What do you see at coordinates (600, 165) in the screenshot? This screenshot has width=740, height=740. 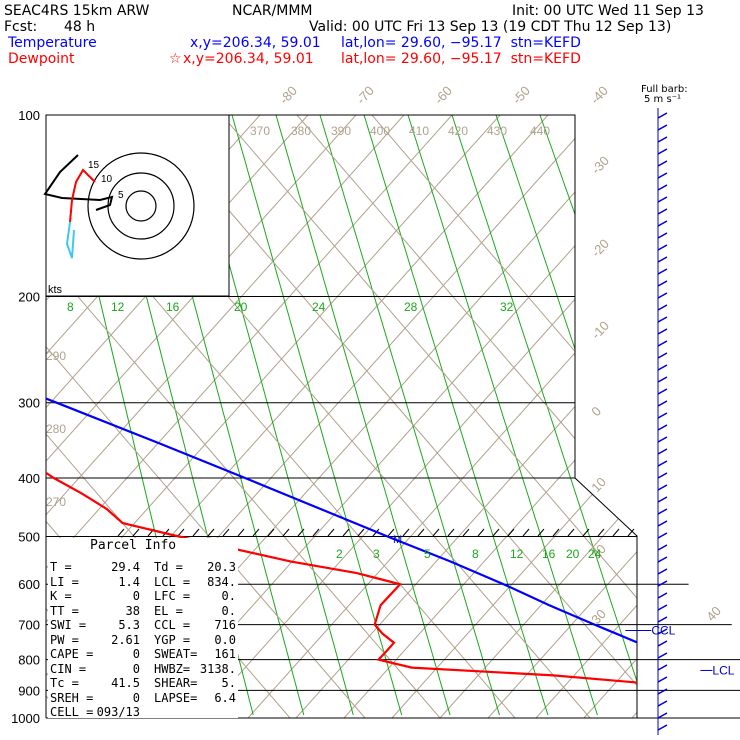 I see `isotherm-label: -30` at bounding box center [600, 165].